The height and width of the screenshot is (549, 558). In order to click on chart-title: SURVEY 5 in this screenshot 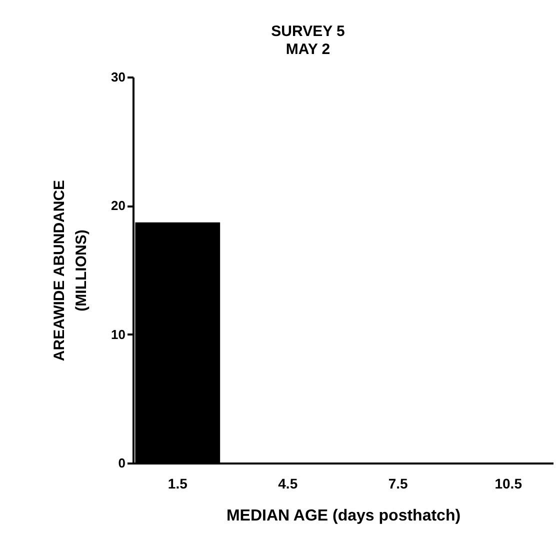, I will do `click(308, 31)`.